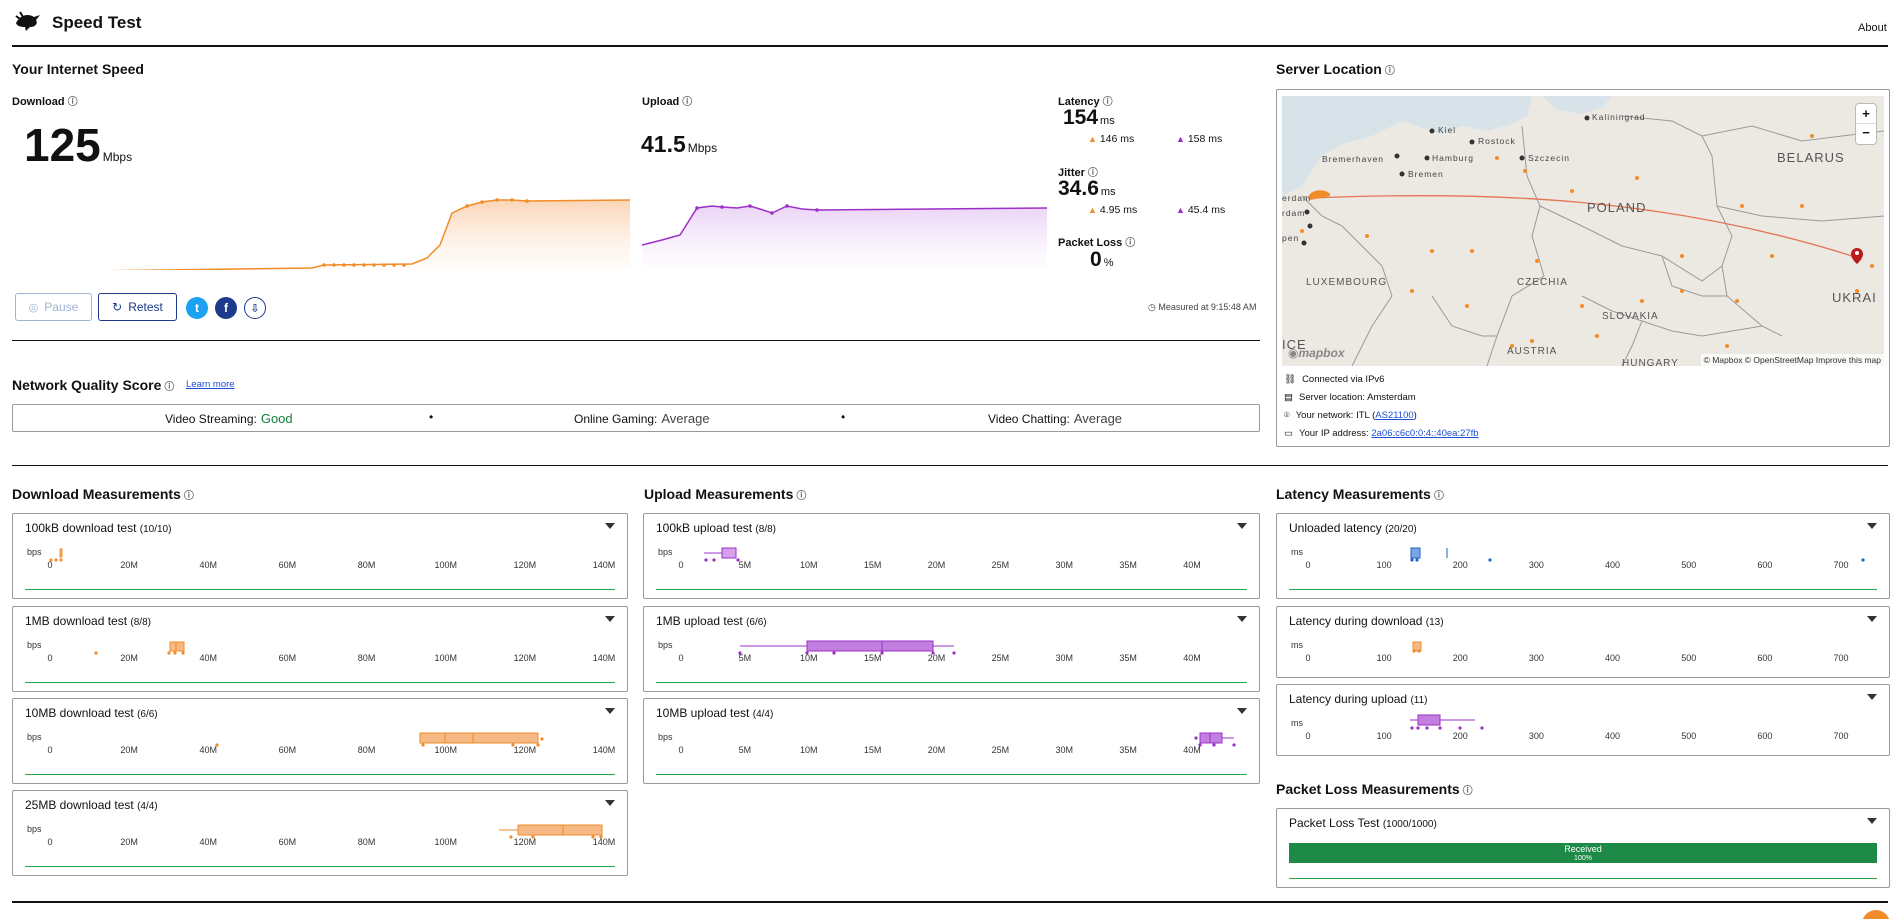 The height and width of the screenshot is (919, 1898). Describe the element at coordinates (1872, 28) in the screenshot. I see `about-link: About` at that location.